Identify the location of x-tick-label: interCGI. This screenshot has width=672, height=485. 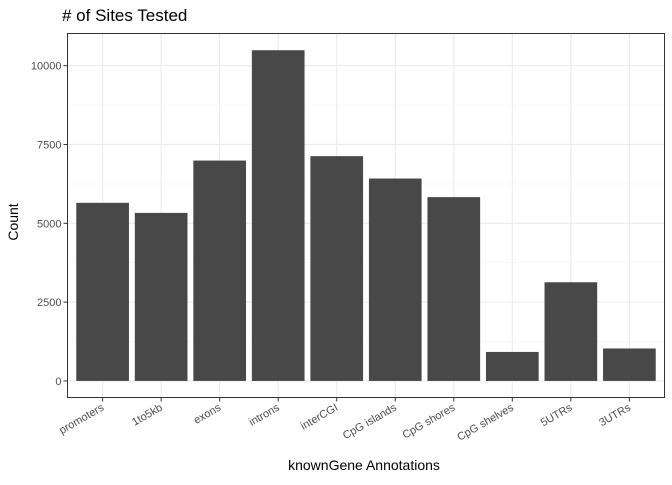
(319, 417).